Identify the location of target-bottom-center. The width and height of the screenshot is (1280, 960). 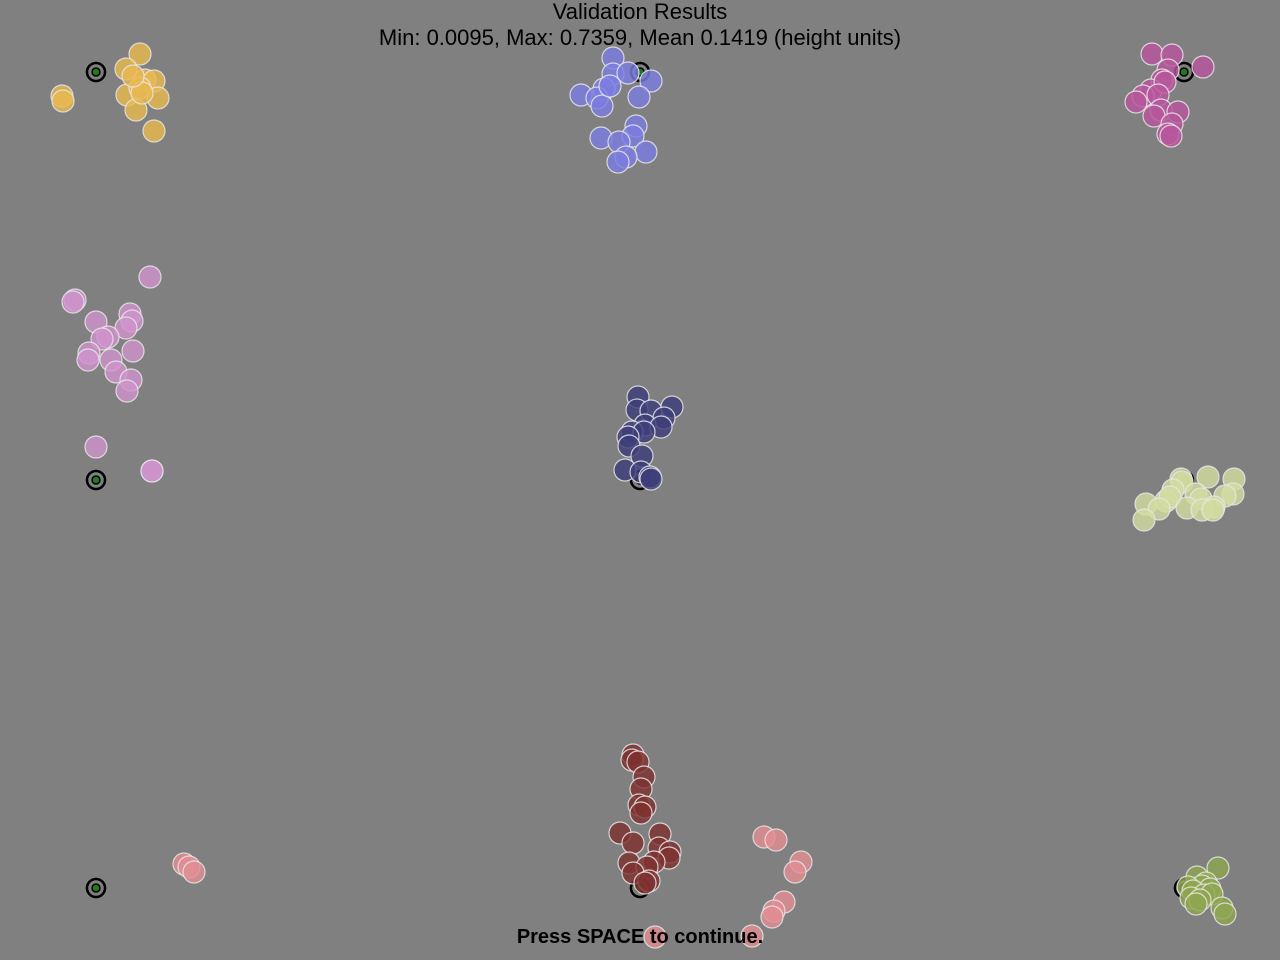
(640, 888).